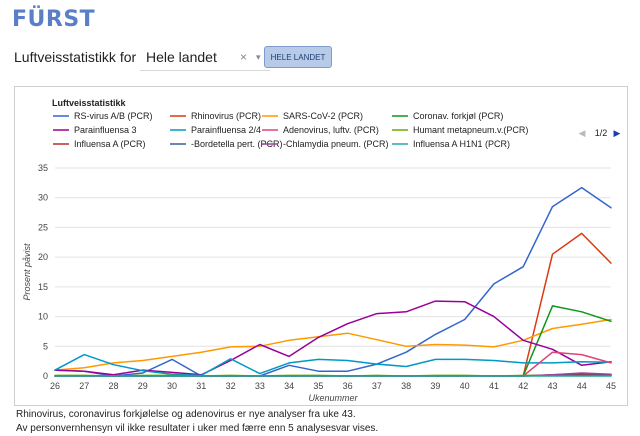 Image resolution: width=640 pixels, height=436 pixels. What do you see at coordinates (461, 144) in the screenshot?
I see `legend-entry: Influensa A H1N1 (PCR)` at bounding box center [461, 144].